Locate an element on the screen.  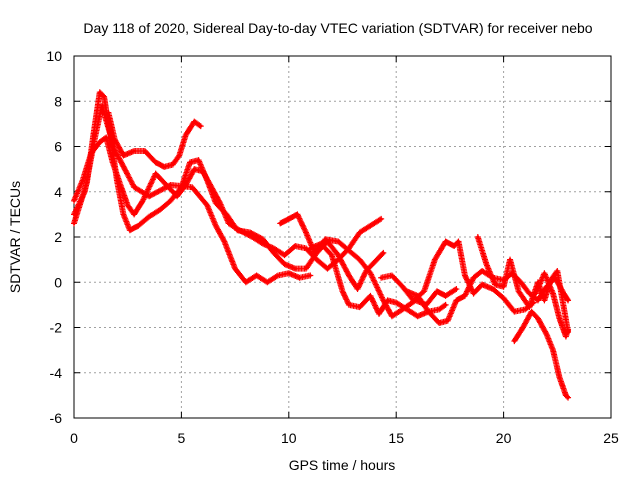
y-axis-label: SDTVAR / TECUs is located at coordinates (15, 237).